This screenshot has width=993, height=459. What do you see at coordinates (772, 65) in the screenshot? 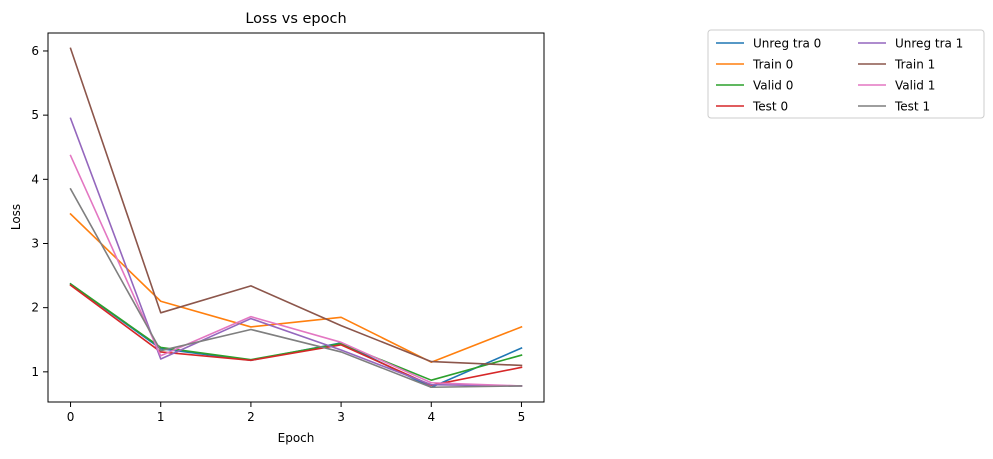
I see `legend-label: Train 0` at bounding box center [772, 65].